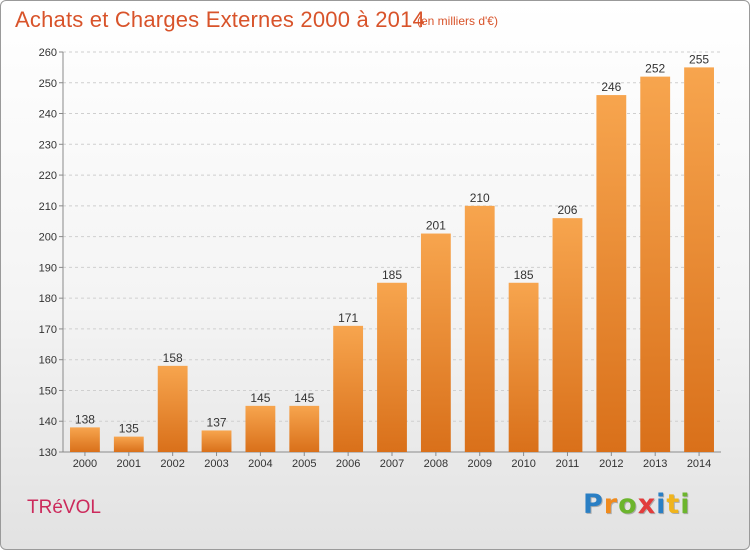  I want to click on y-tick-label: 210, so click(48, 207).